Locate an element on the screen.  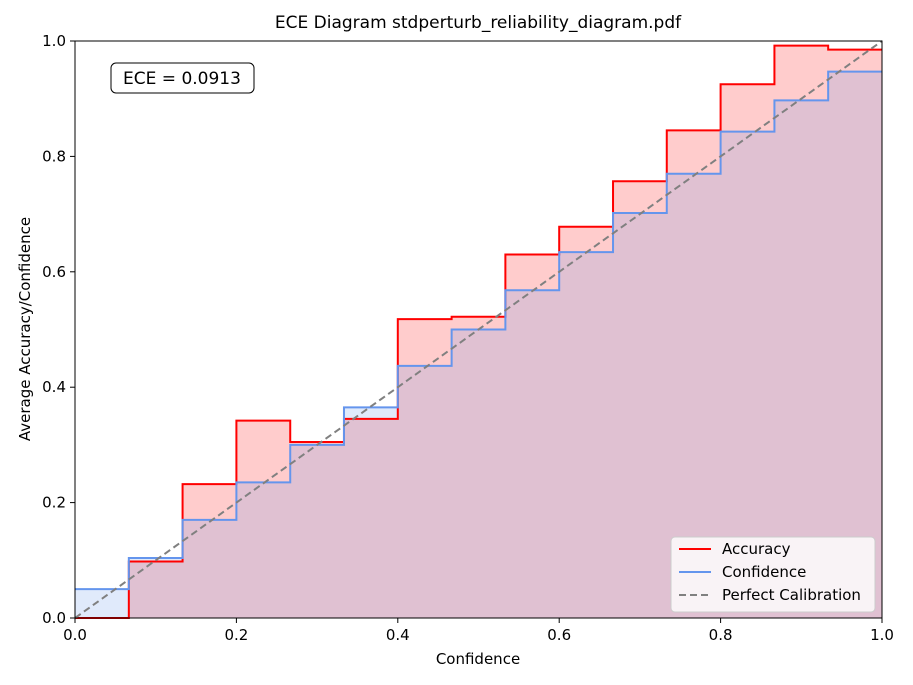
ece-annotation: ECE = 0.0913 is located at coordinates (182, 78).